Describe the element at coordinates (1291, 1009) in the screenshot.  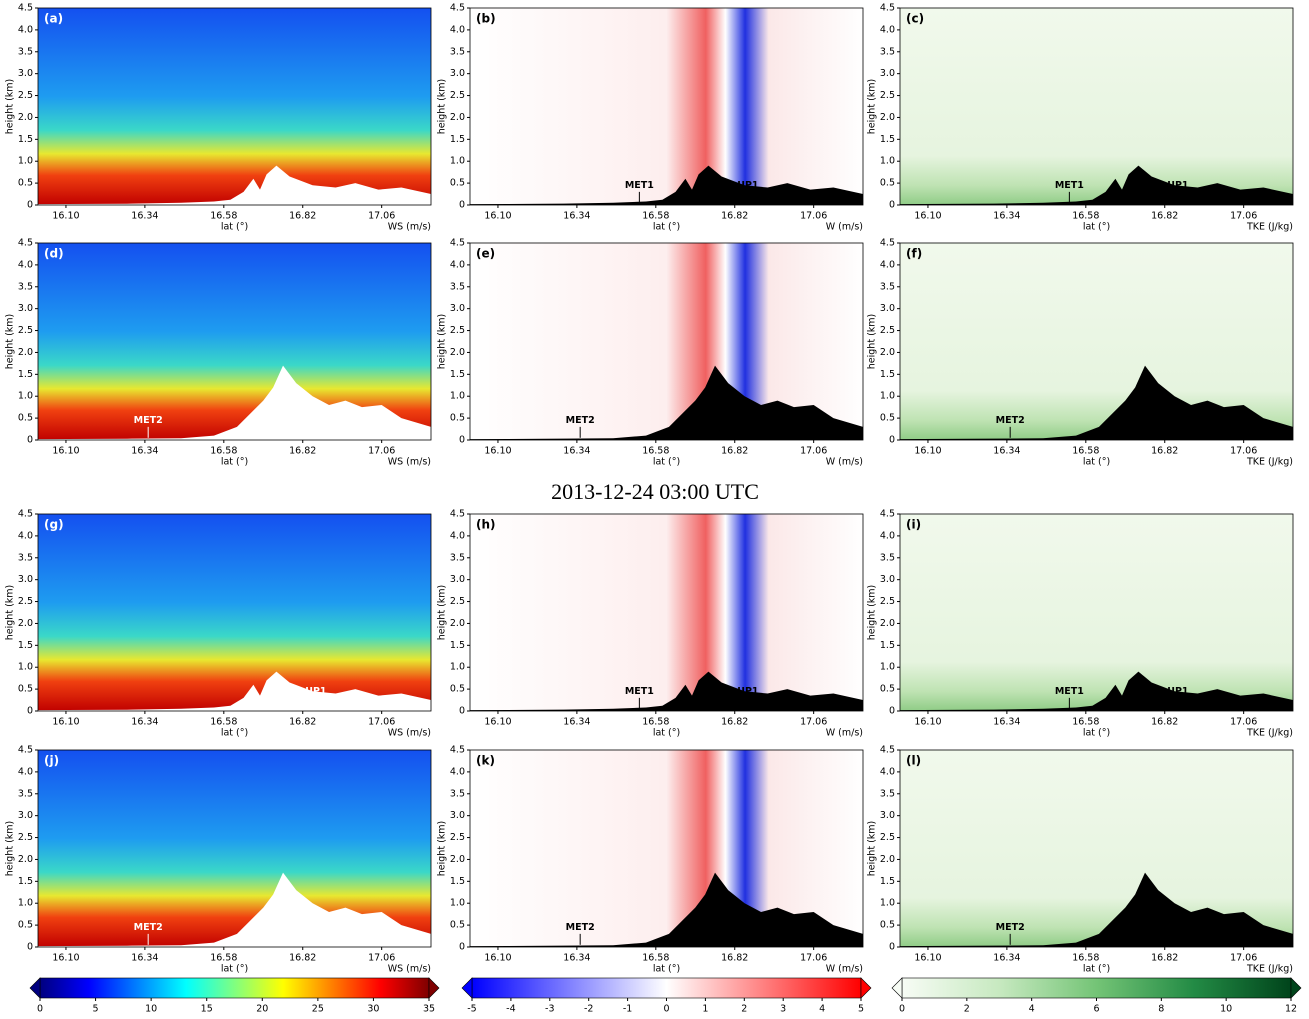
I see `colorbar-tick-label: 12` at that location.